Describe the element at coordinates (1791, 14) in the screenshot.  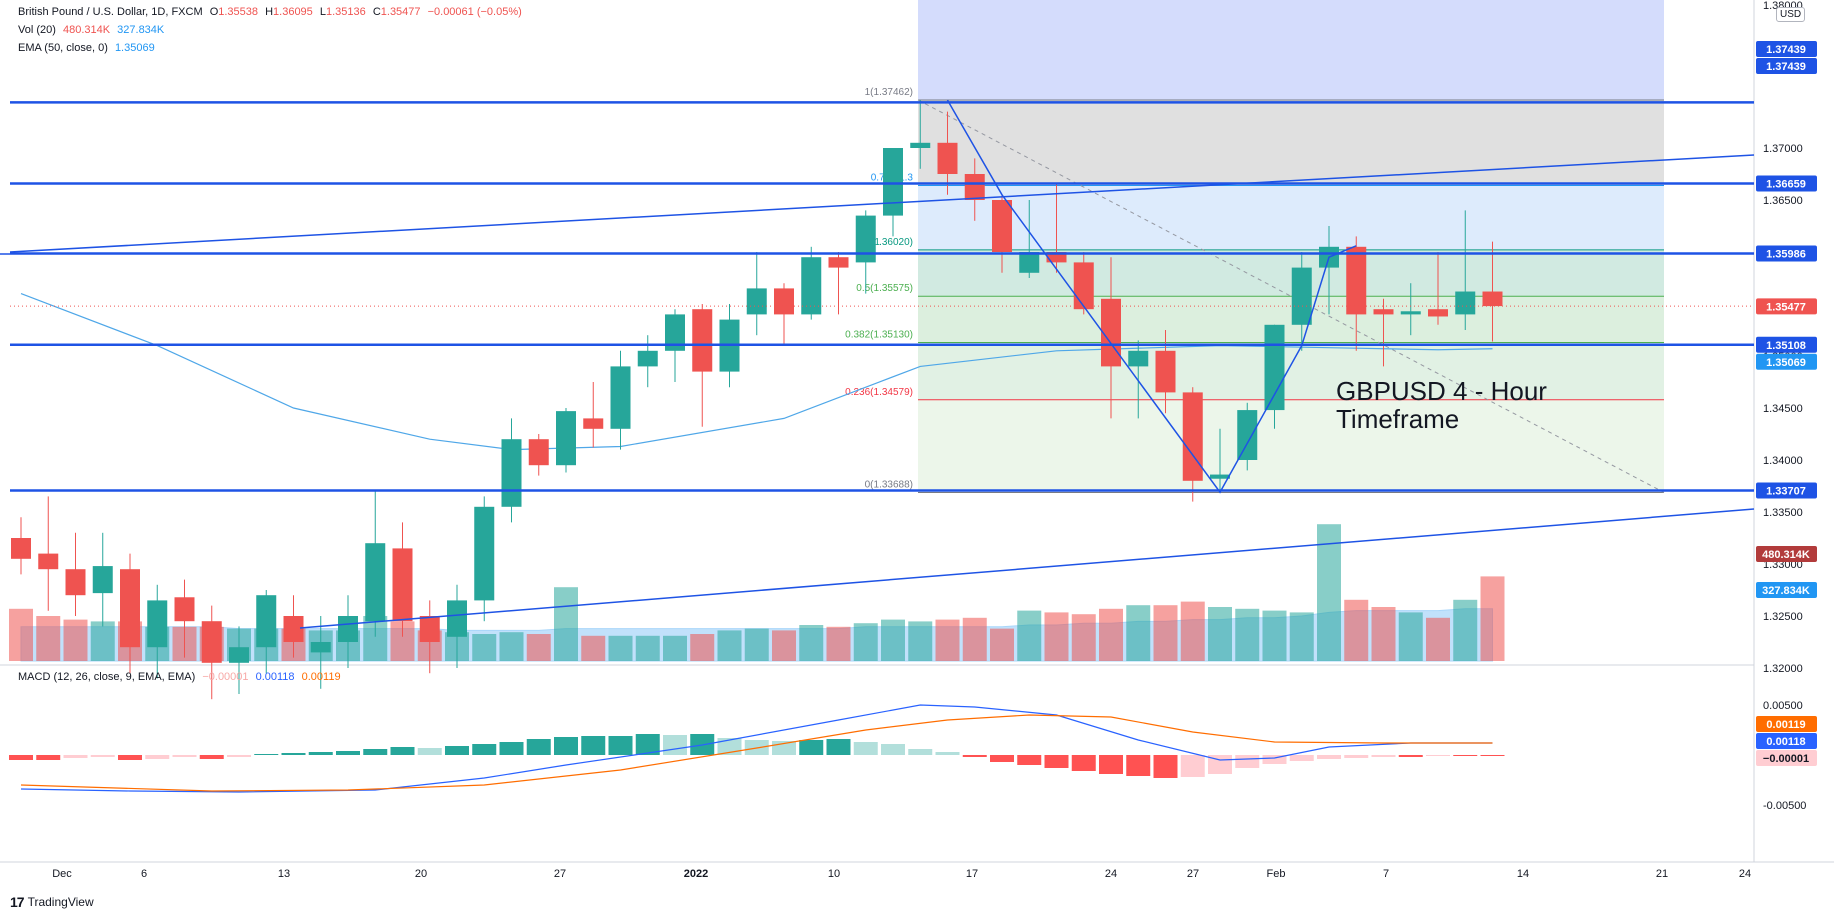
I see `currency-button: USD` at that location.